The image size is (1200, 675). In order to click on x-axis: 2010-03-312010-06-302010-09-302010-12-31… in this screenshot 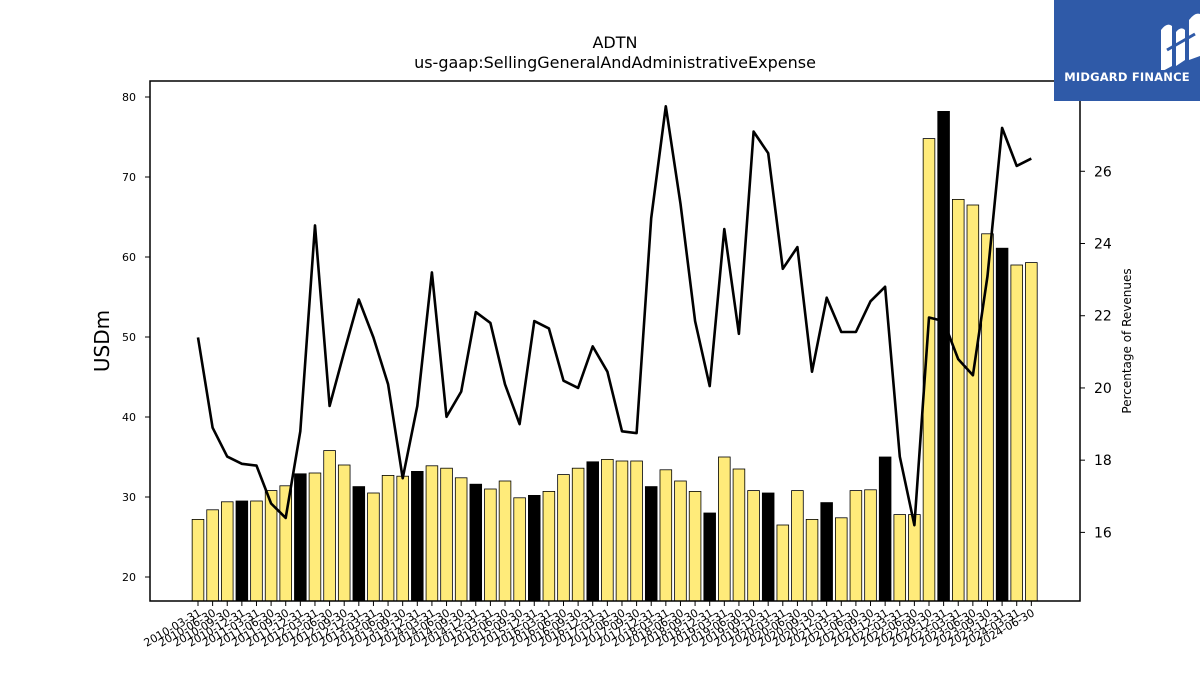, I will do `click(589, 625)`.